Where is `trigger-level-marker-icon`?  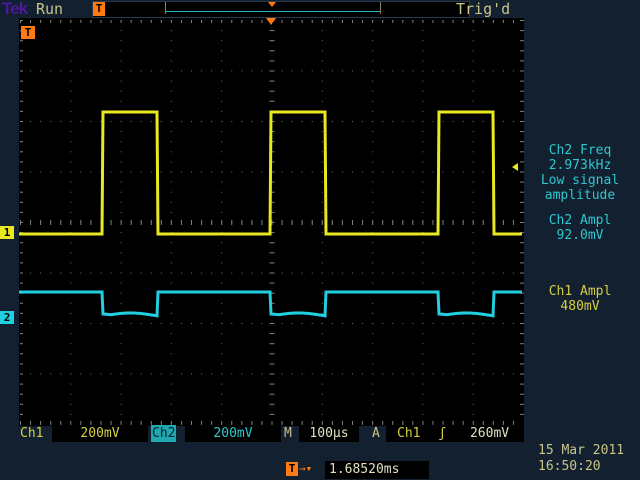
trigger-level-marker-icon is located at coordinates (515, 167).